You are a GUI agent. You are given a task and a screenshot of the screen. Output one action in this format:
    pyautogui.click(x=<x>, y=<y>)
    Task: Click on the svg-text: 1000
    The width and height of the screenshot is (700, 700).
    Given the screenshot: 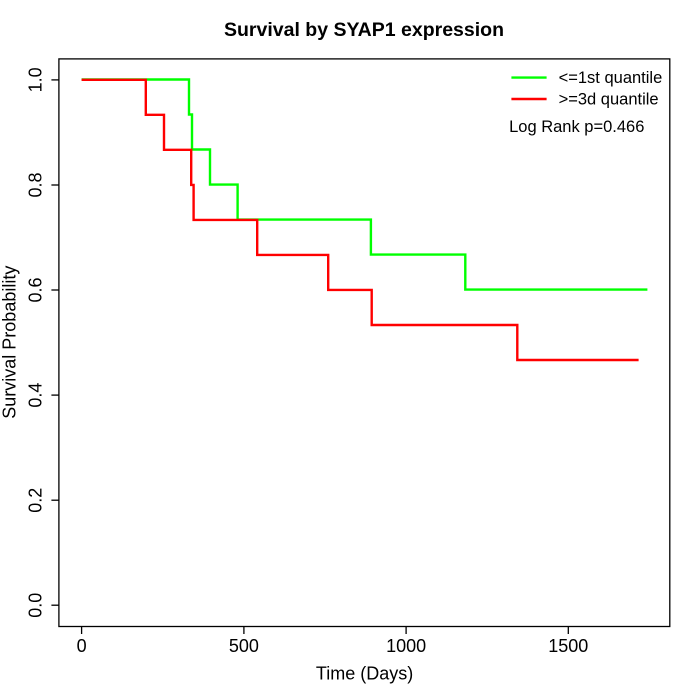 What is the action you would take?
    pyautogui.click(x=406, y=646)
    